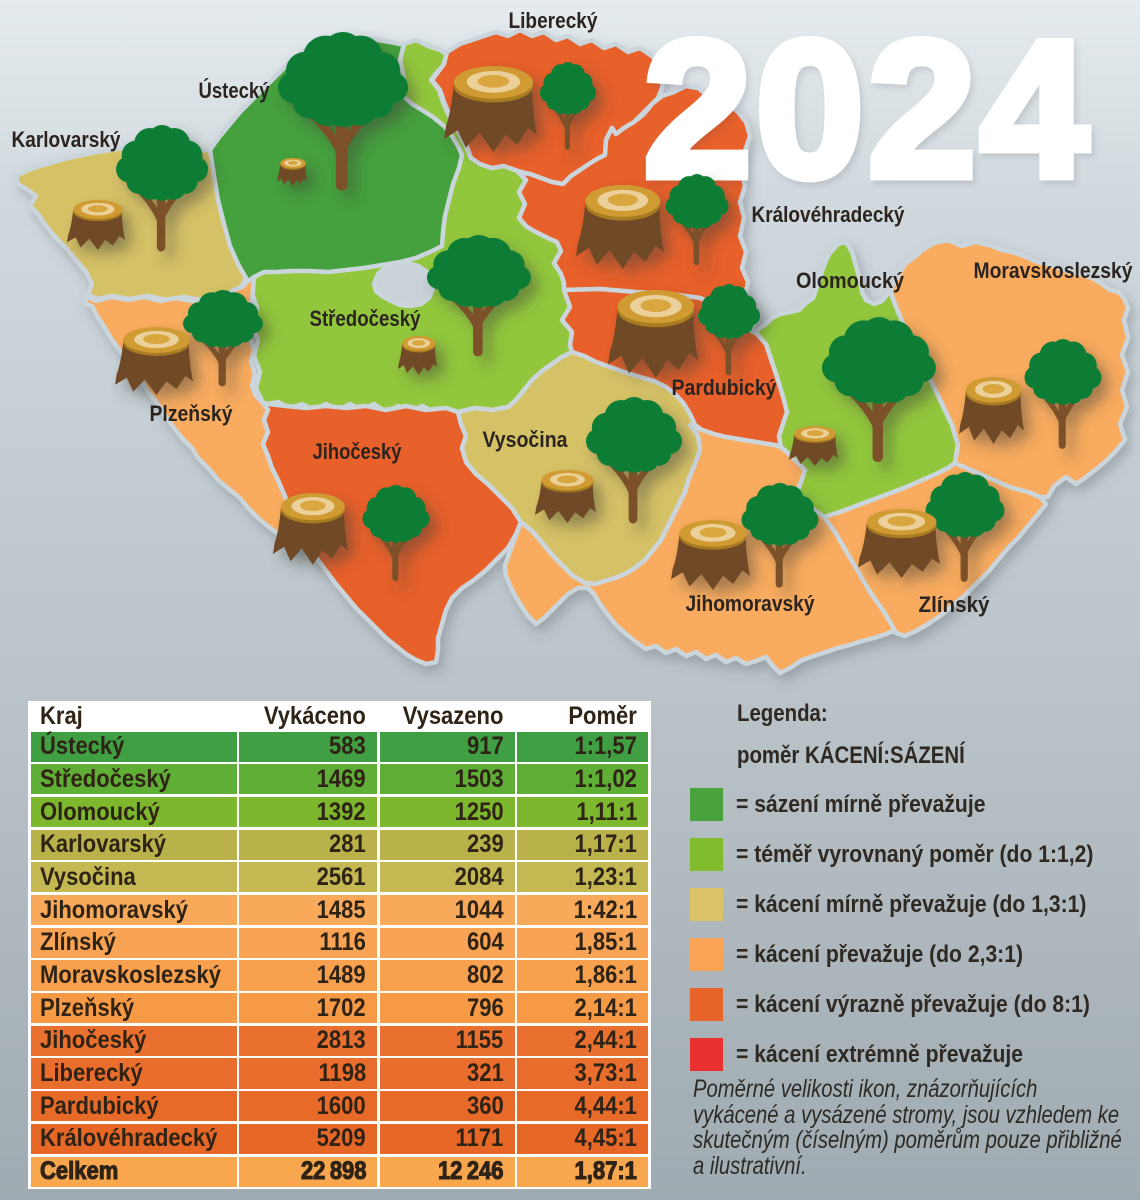 The image size is (1140, 1200). Describe the element at coordinates (1054, 270) in the screenshot. I see `svg-text: Moravskoslezský` at that location.